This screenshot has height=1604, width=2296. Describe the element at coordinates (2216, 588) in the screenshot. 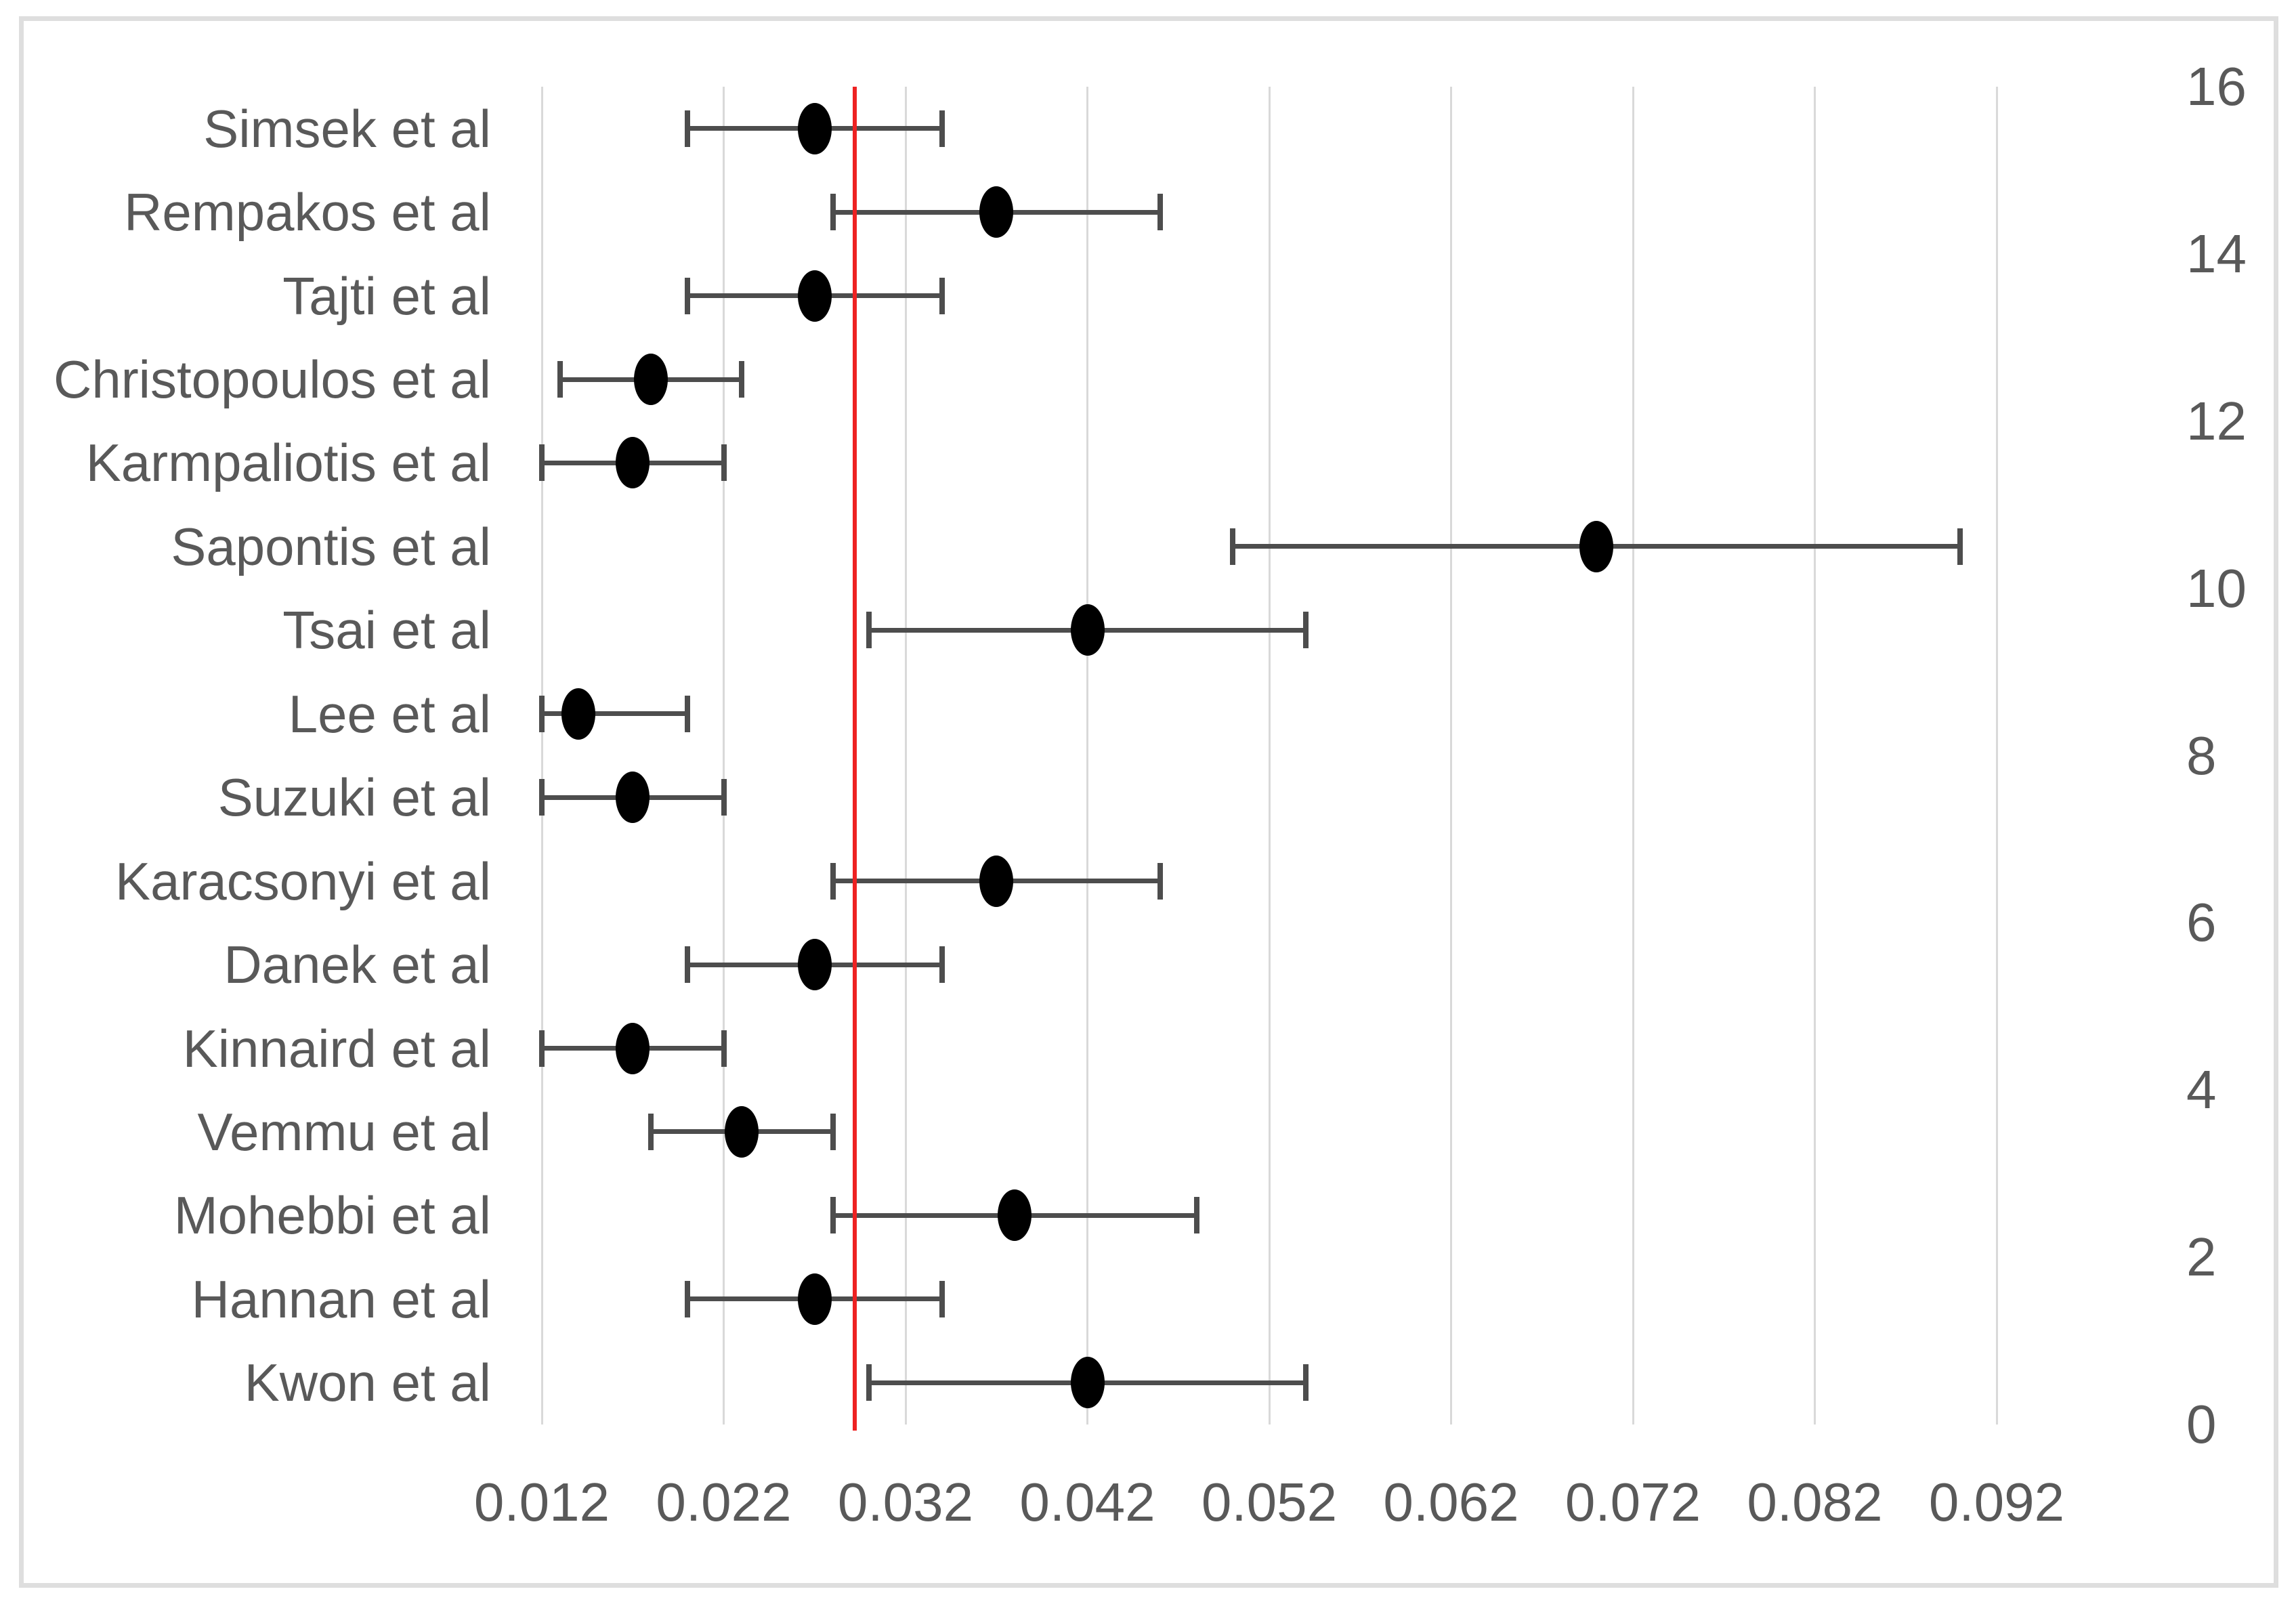

I see `y-axis-tick-label: 10` at that location.